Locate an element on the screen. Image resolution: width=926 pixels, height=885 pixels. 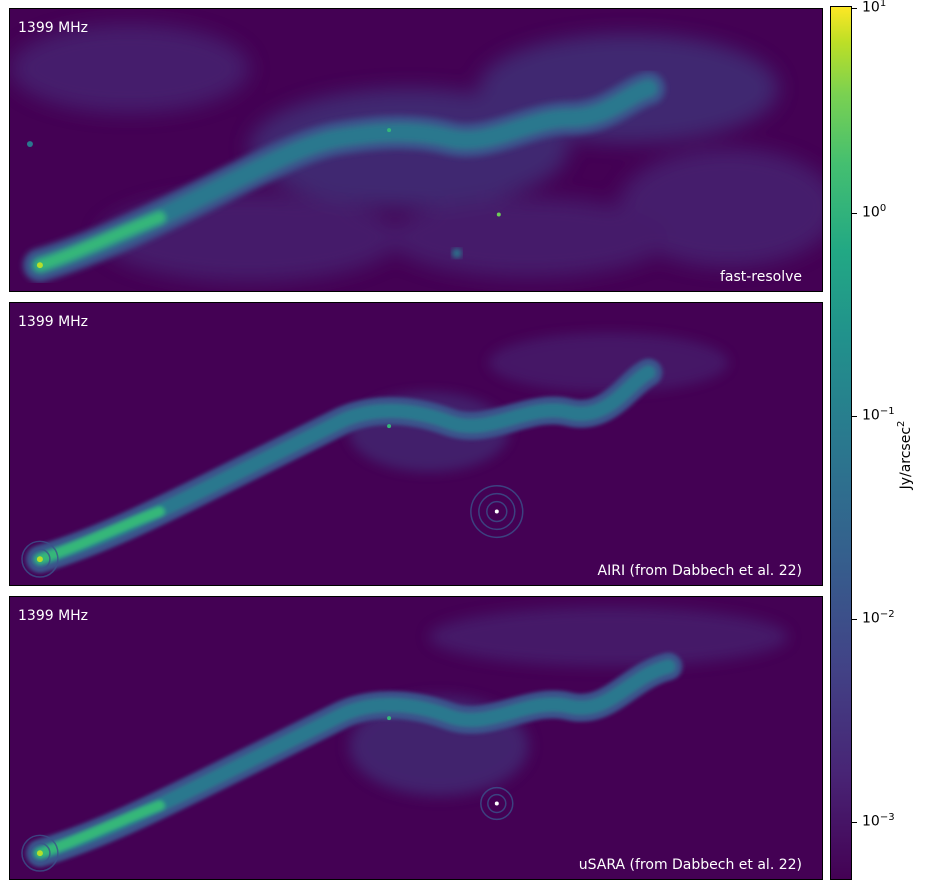
colorbar is located at coordinates (841, 443).